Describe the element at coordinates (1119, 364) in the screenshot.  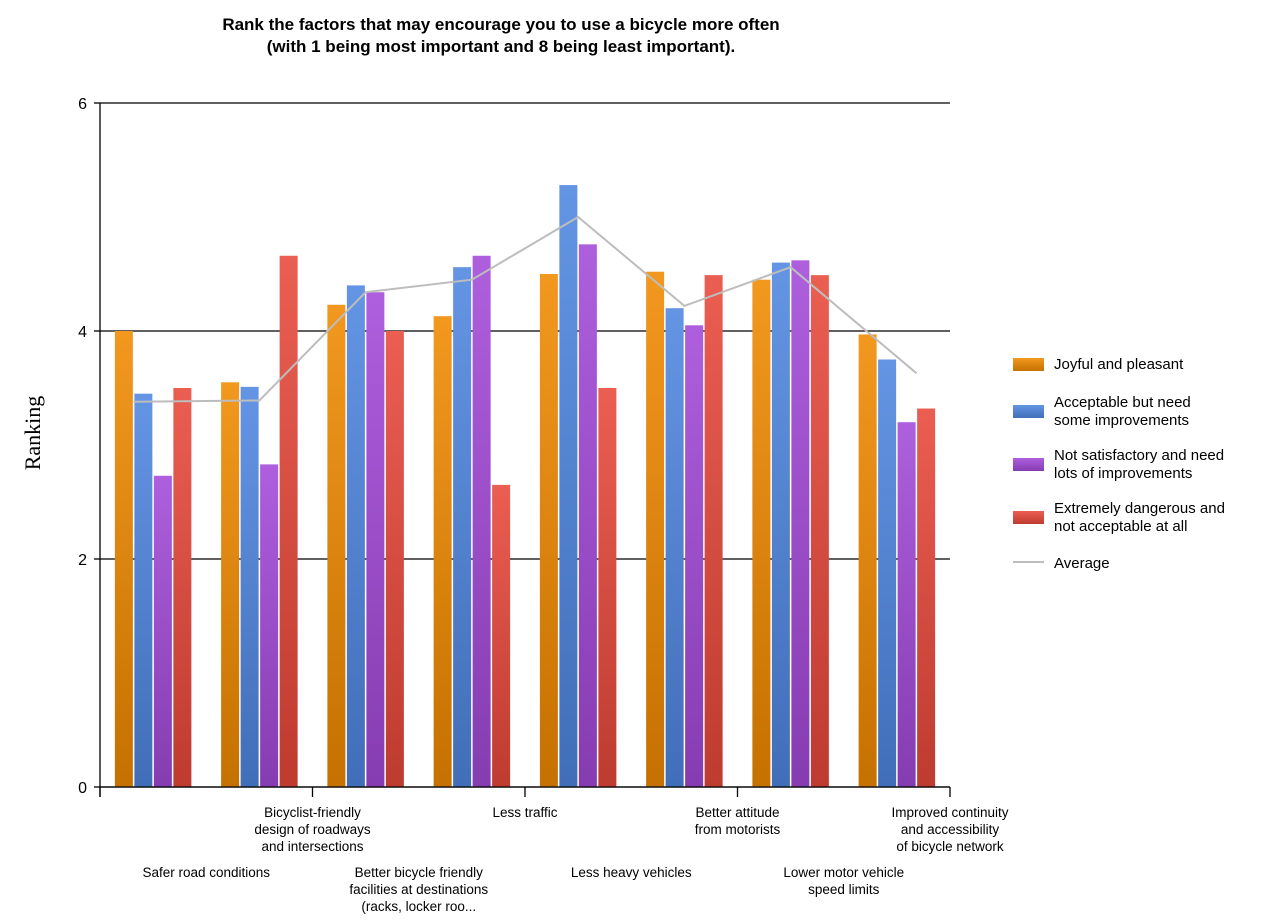
I see `legend-label: Joyful and pleasant` at that location.